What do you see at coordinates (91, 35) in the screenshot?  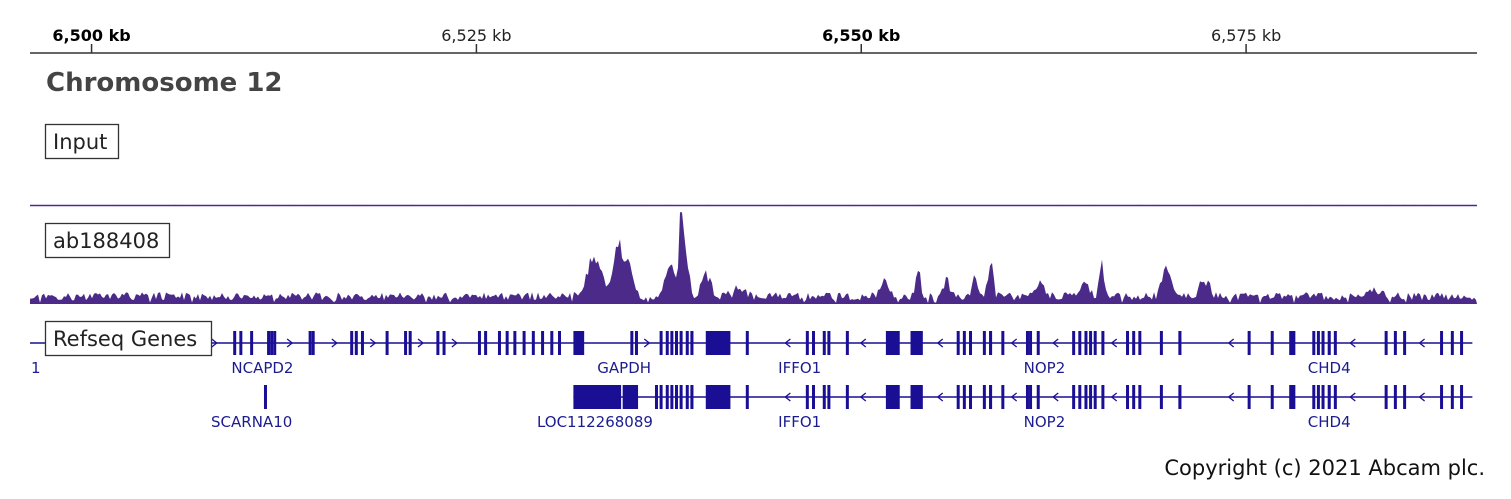 I see `ruler-tick-label: 6,500 kb` at bounding box center [91, 35].